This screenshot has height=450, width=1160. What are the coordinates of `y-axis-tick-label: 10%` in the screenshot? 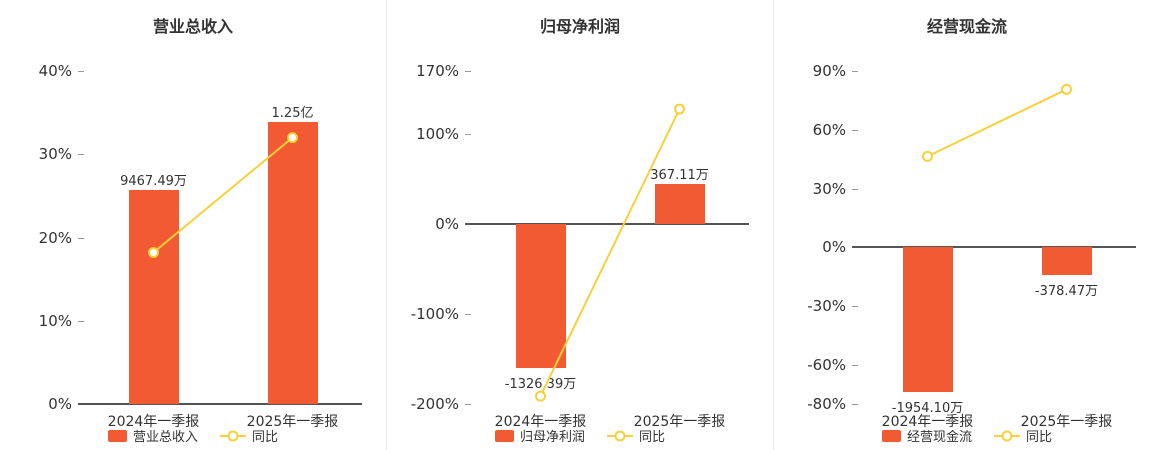 It's located at (55, 320).